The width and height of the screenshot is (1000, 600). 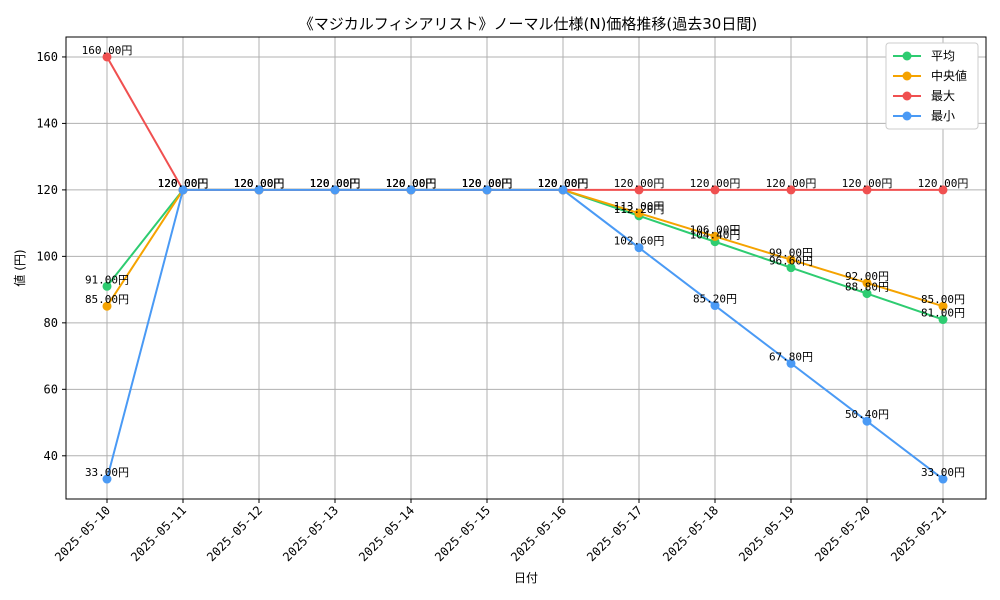 I want to click on y-tick-label: 160, so click(x=47, y=57).